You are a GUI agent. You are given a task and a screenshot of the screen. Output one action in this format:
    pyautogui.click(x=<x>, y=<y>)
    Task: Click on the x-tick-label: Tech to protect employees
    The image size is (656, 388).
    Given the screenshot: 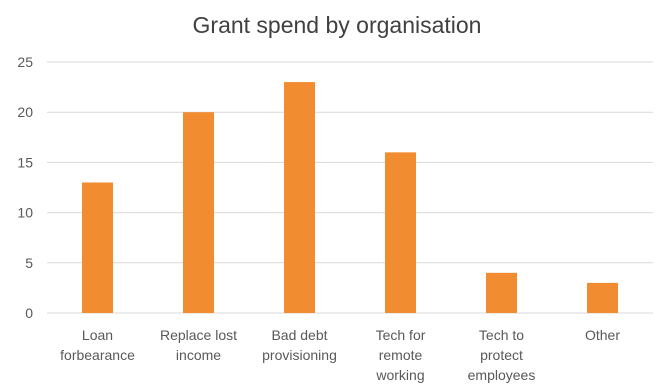 What is the action you would take?
    pyautogui.click(x=502, y=355)
    